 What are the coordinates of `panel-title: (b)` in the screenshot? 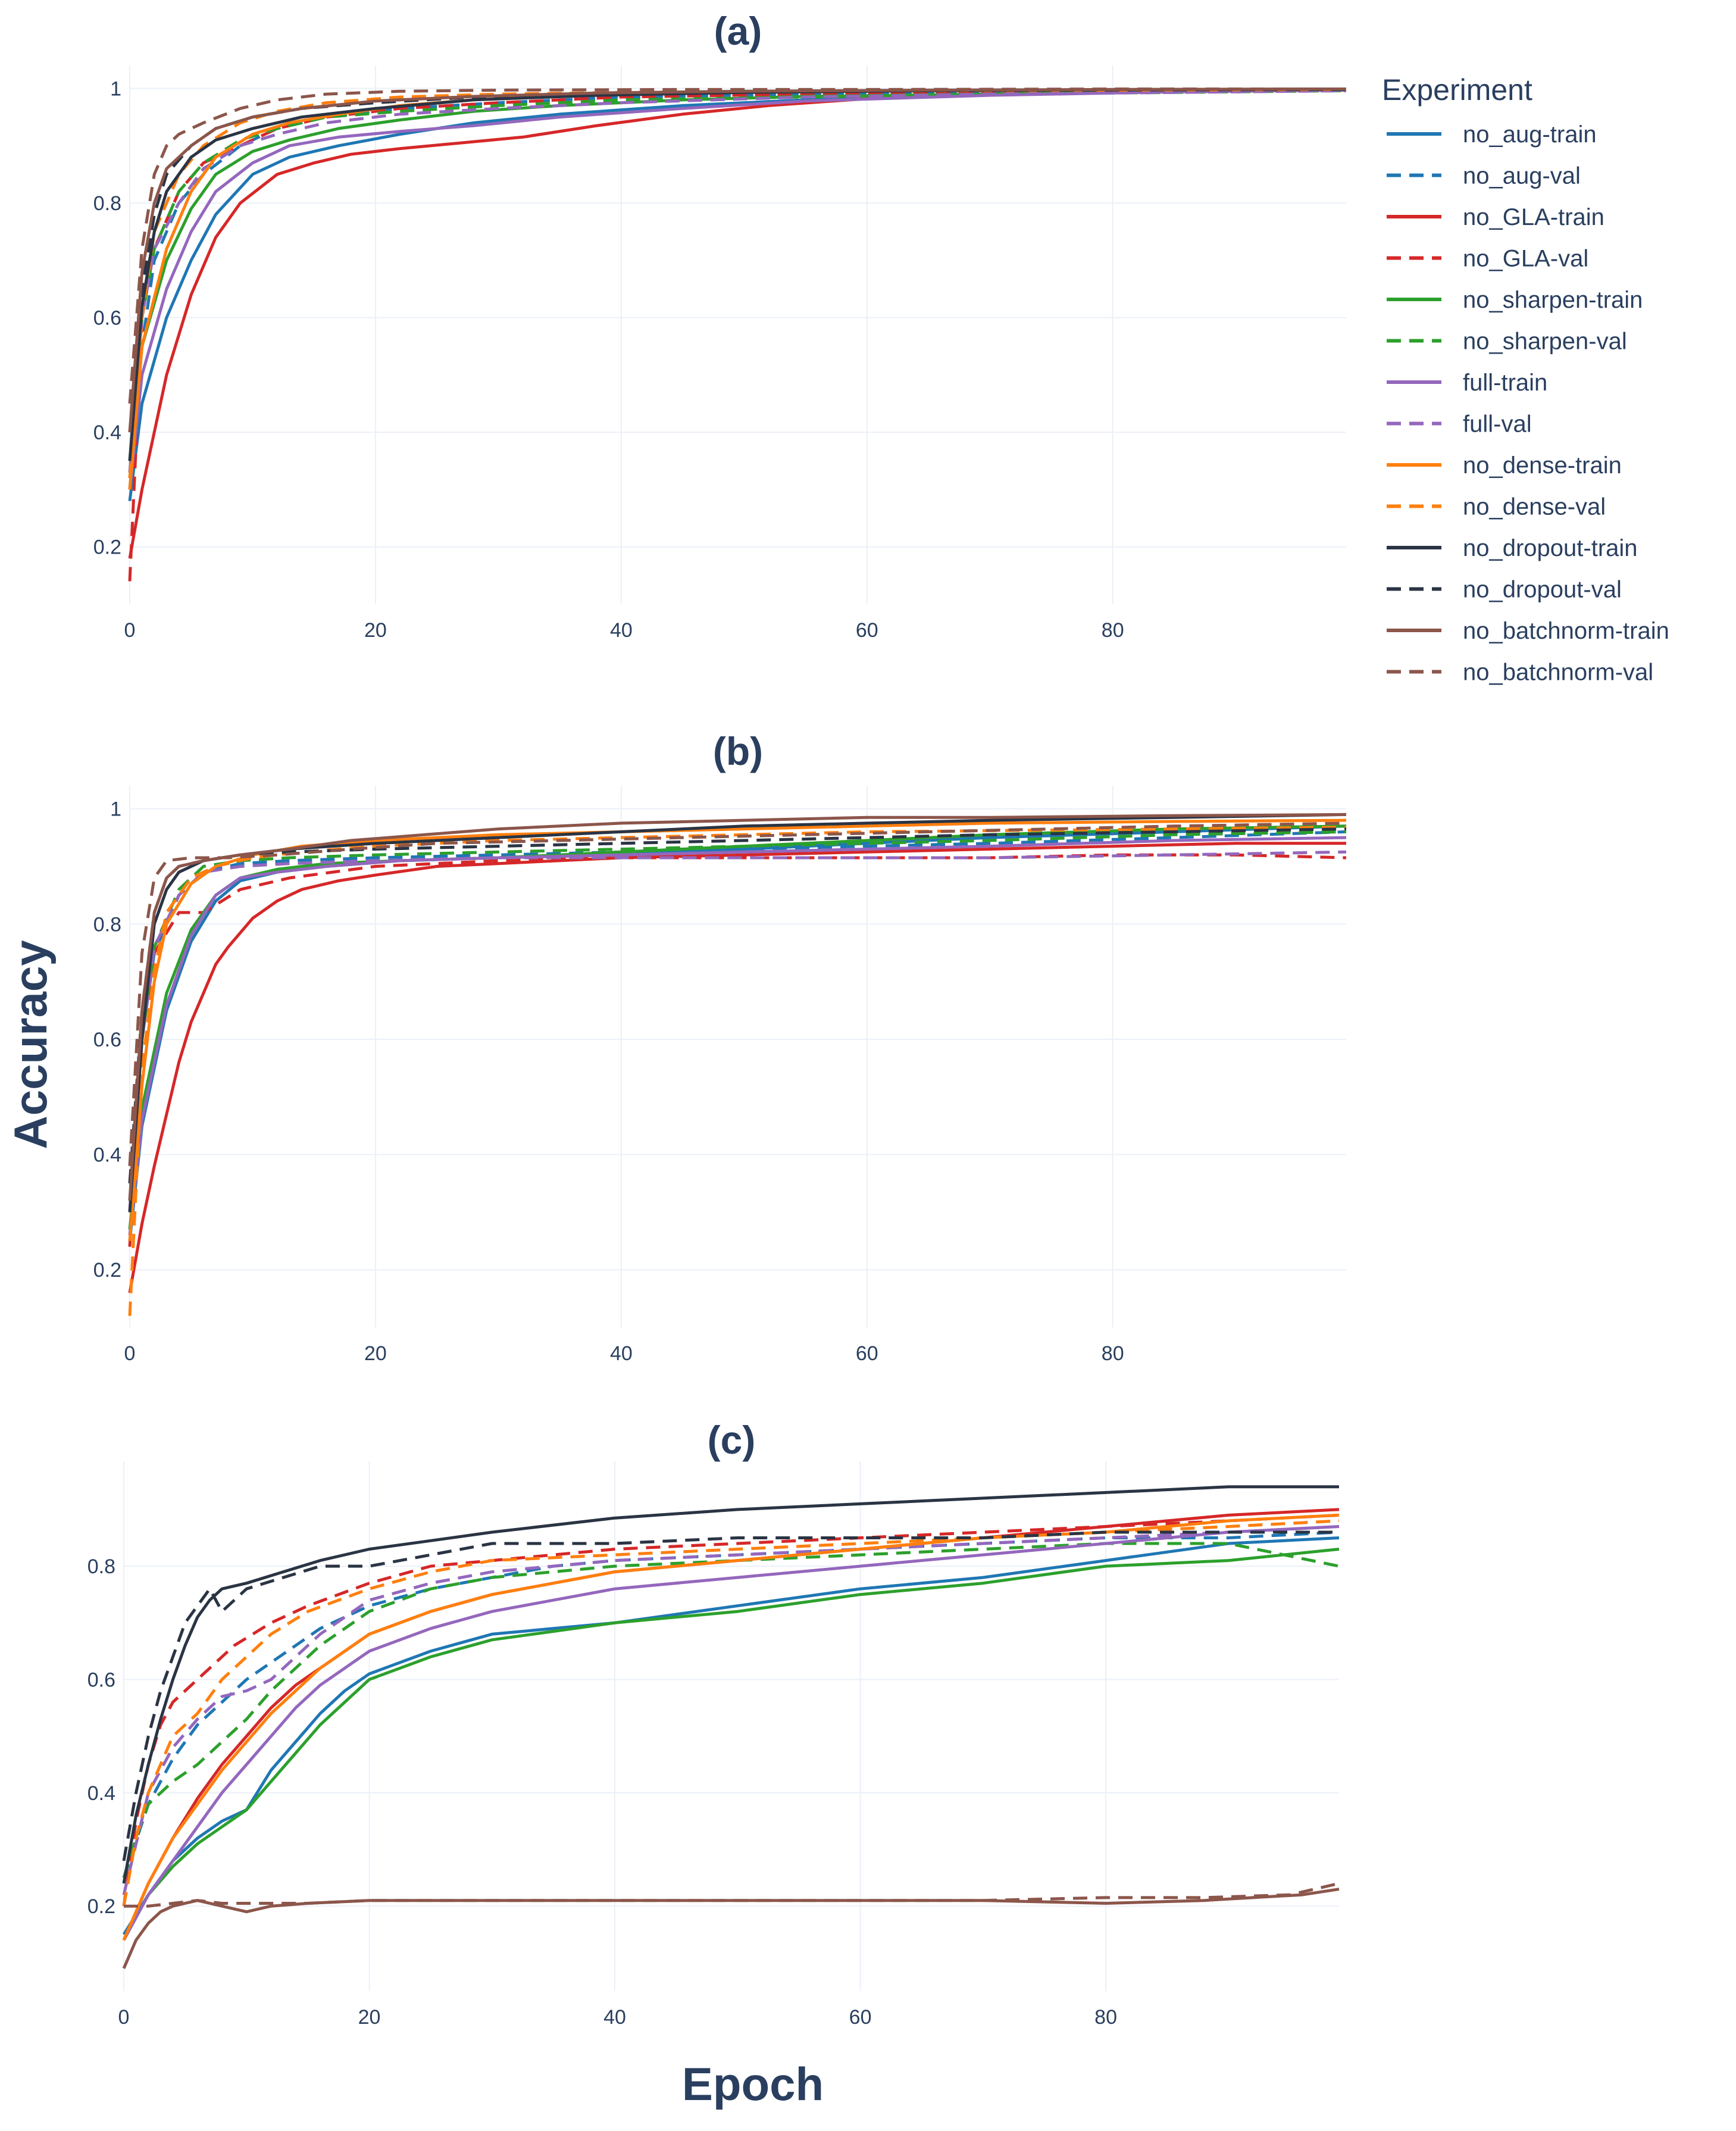 It's located at (738, 751).